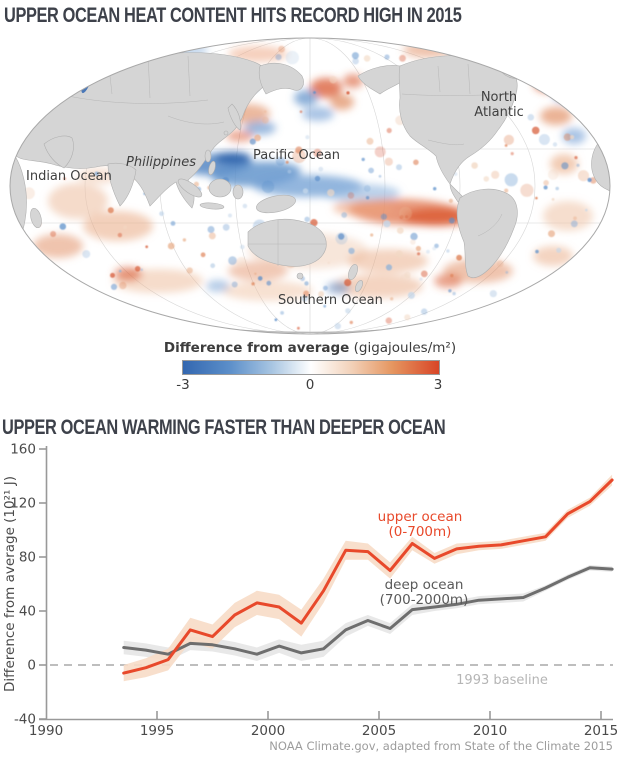 The height and width of the screenshot is (759, 620). Describe the element at coordinates (25, 720) in the screenshot. I see `y-tick-label: -40` at that location.